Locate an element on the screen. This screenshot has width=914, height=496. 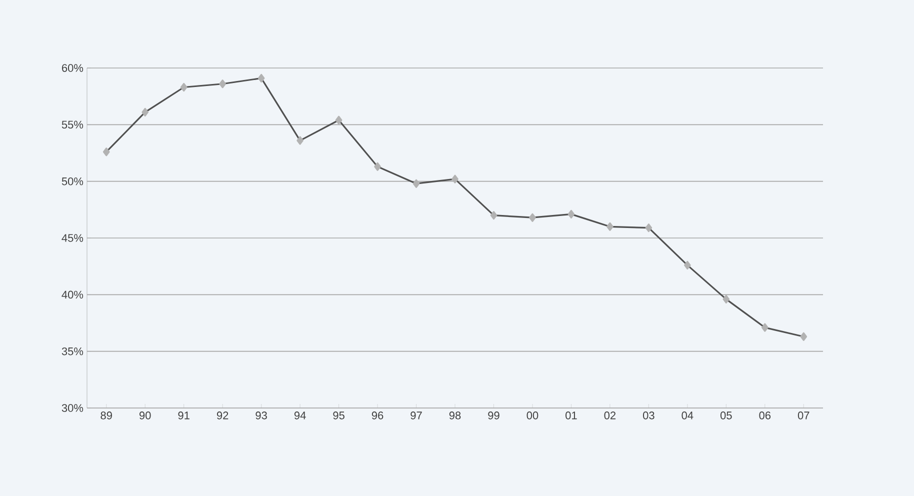
x-tick-label: 06 is located at coordinates (765, 416).